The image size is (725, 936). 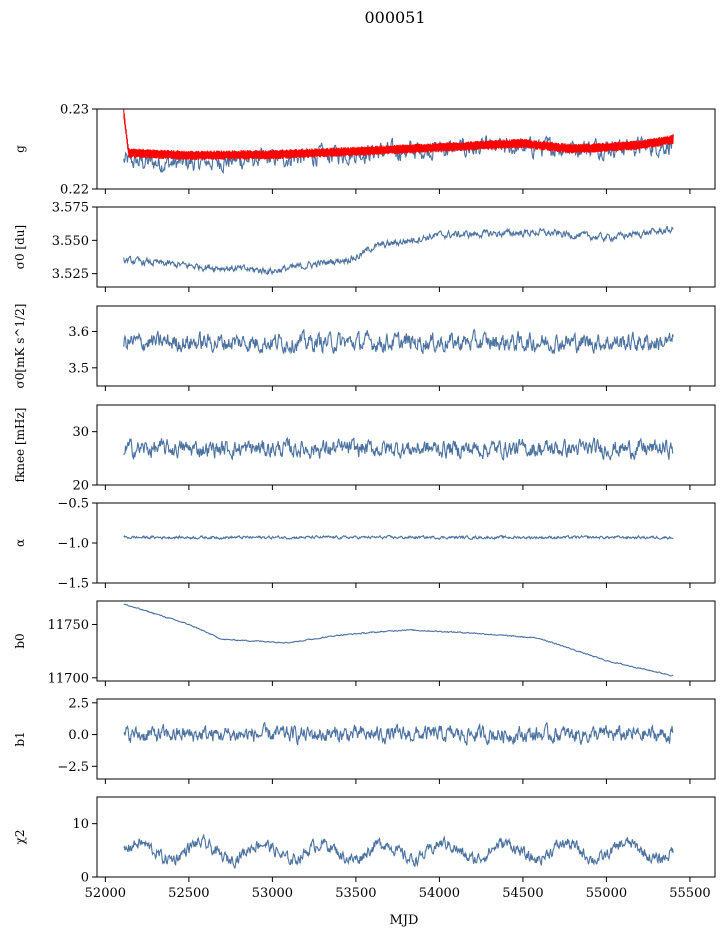 What do you see at coordinates (80, 432) in the screenshot?
I see `y-tick-label-fknee-1: 30` at bounding box center [80, 432].